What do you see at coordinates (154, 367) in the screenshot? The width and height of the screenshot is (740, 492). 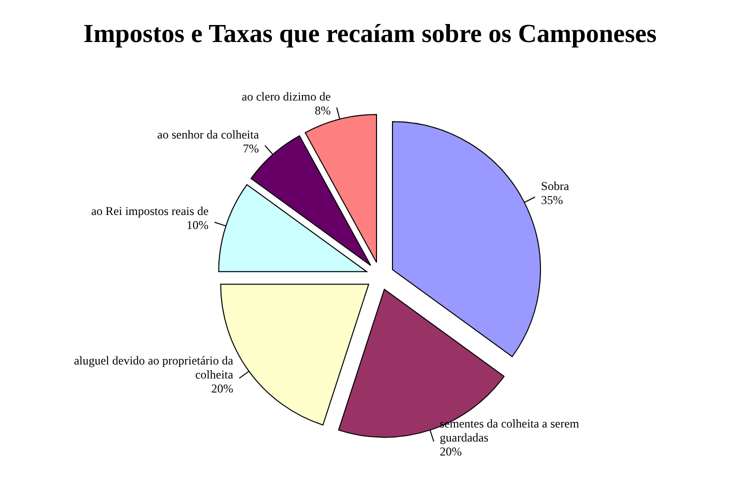 I see `legend-label: aluguel devido ao proprietário da colheita` at bounding box center [154, 367].